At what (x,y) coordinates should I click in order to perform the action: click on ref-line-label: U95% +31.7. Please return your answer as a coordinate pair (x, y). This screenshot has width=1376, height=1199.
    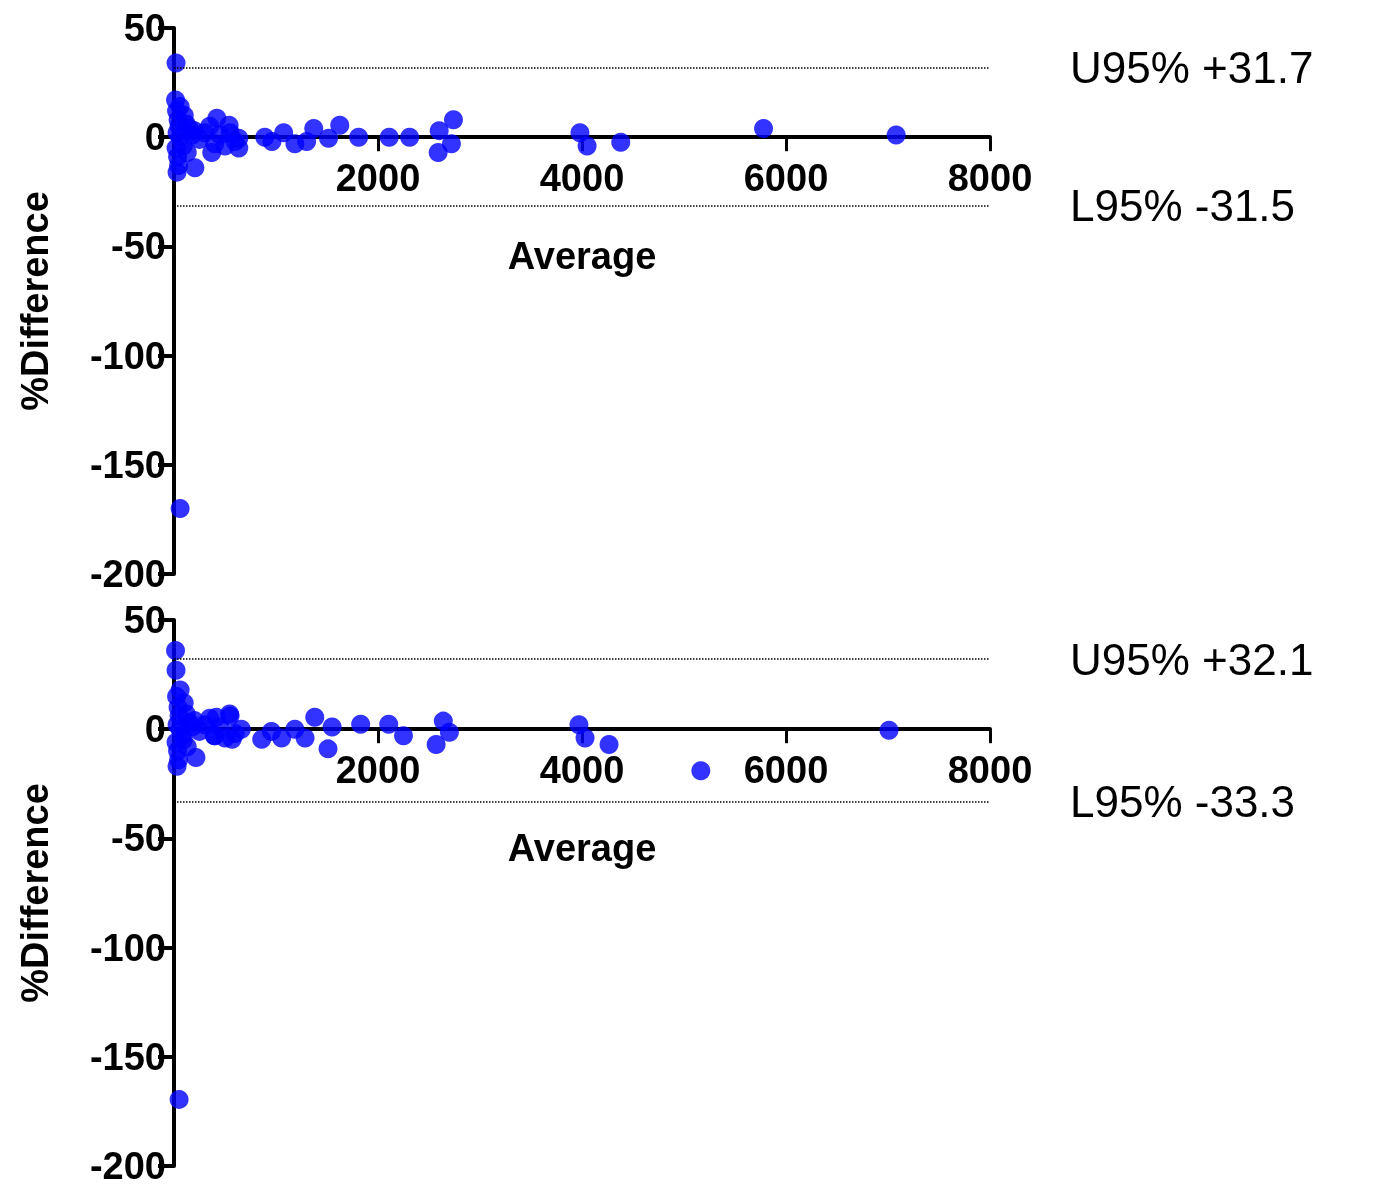
    Looking at the image, I should click on (1192, 68).